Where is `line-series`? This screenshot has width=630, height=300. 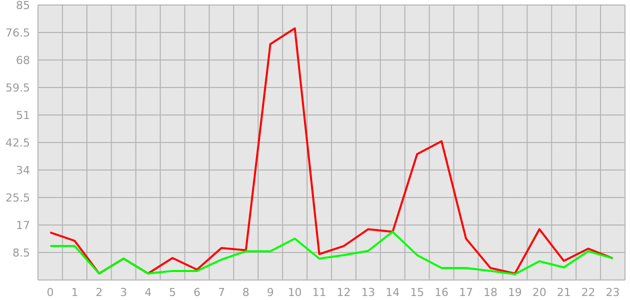 line-series is located at coordinates (331, 253).